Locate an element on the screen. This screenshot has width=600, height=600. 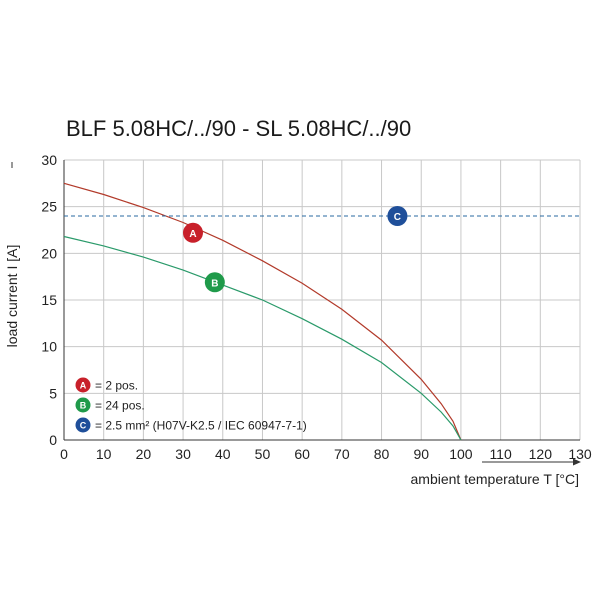
y-tick-label: 10 is located at coordinates (49, 347).